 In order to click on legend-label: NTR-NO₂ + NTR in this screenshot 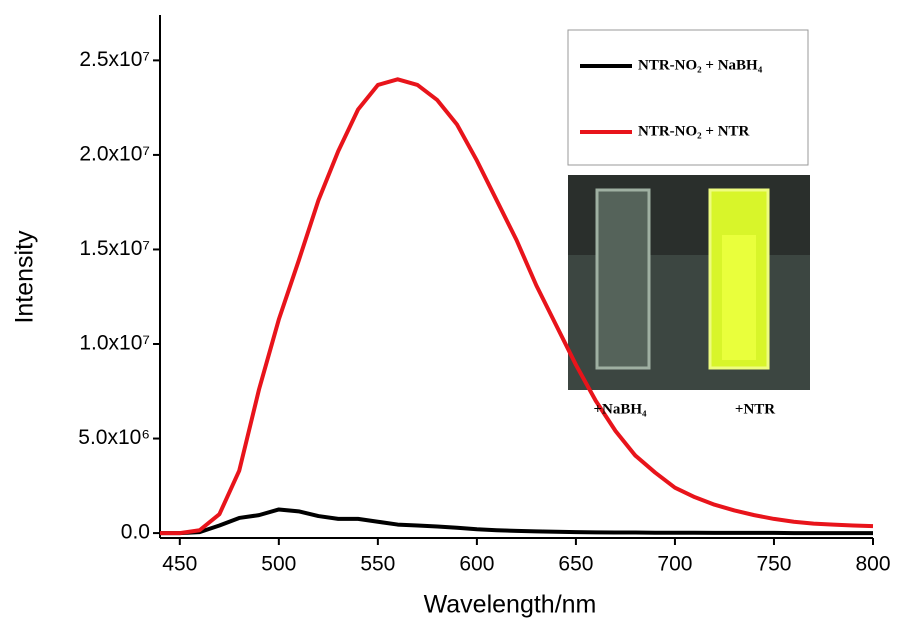, I will do `click(694, 131)`.